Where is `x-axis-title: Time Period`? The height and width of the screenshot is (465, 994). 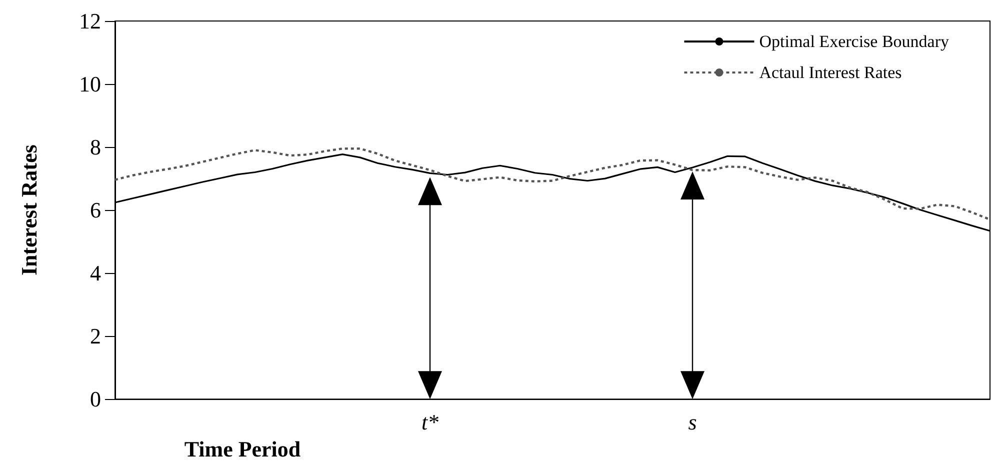 x-axis-title: Time Period is located at coordinates (242, 449).